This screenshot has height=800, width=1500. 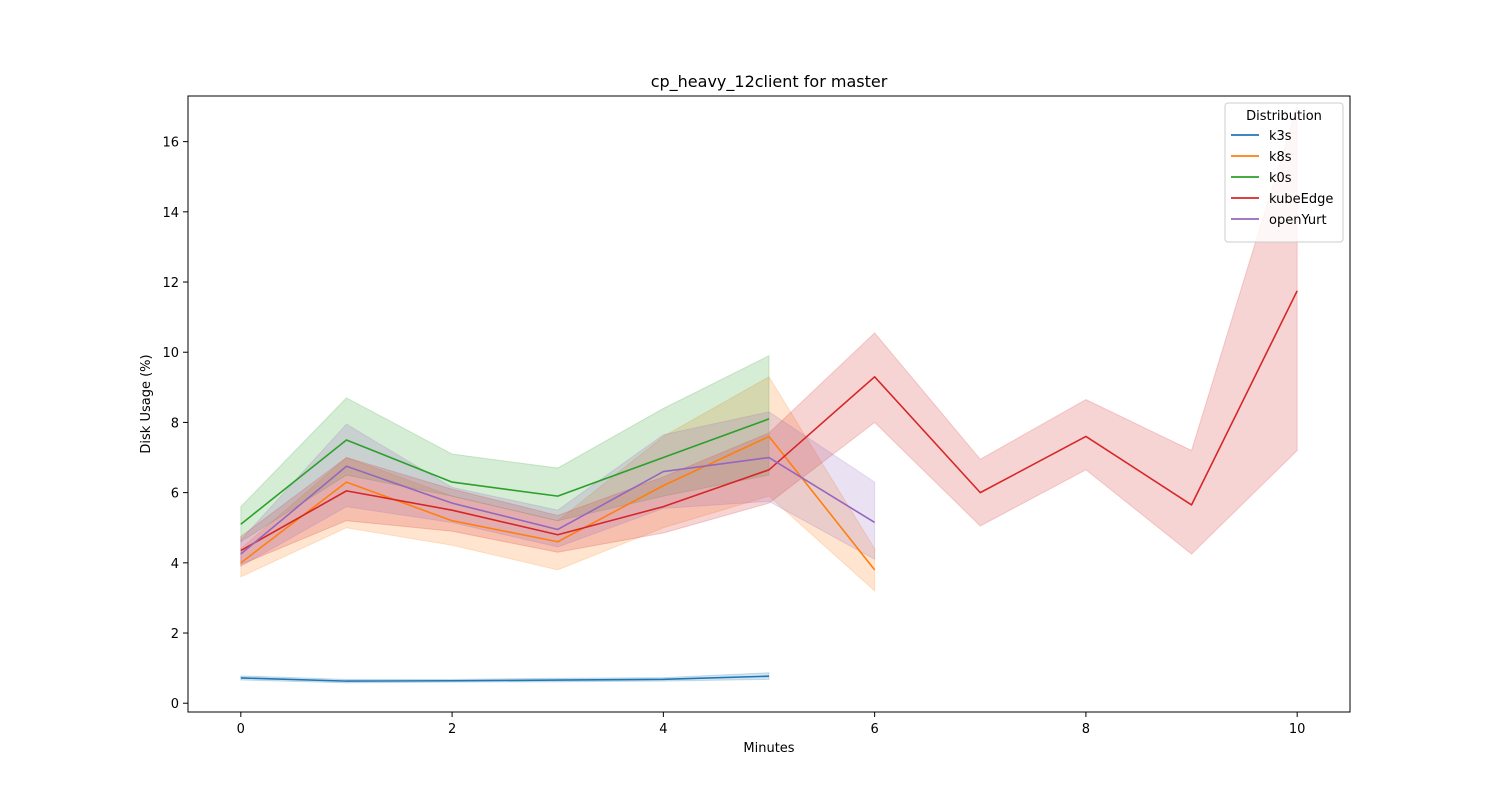 I want to click on legend-label: k0s, so click(x=1280, y=178).